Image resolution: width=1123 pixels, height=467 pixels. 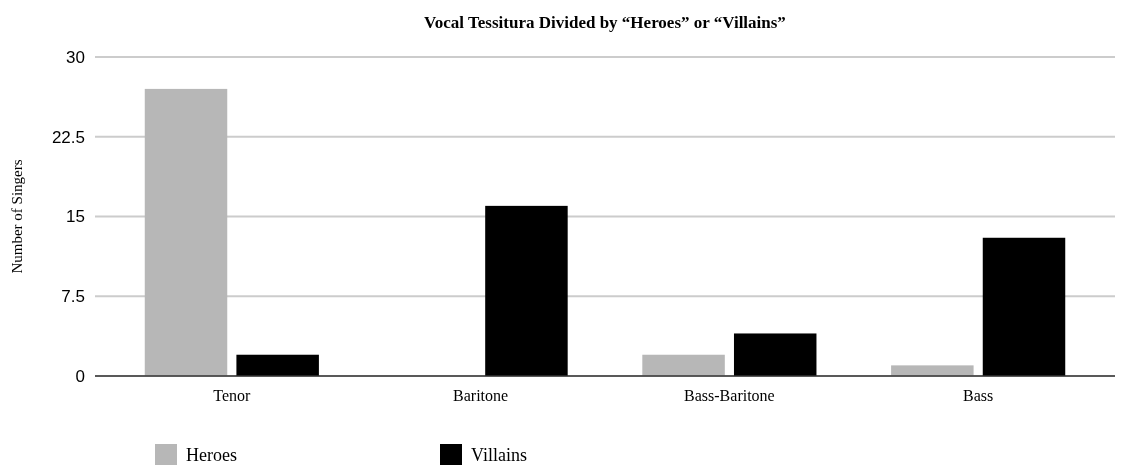 What do you see at coordinates (68, 137) in the screenshot?
I see `y-tick-label: 22.5` at bounding box center [68, 137].